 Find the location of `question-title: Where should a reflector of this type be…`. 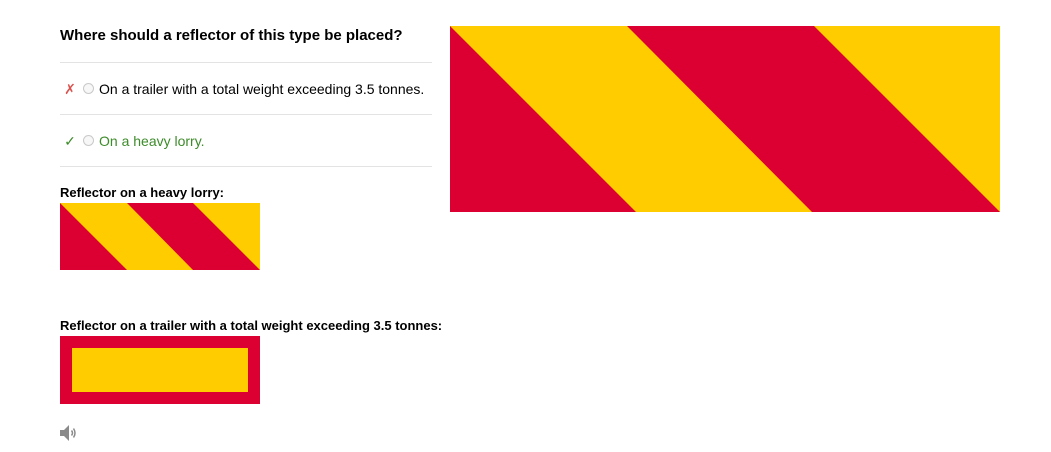

question-title: Where should a reflector of this type be… is located at coordinates (231, 35).